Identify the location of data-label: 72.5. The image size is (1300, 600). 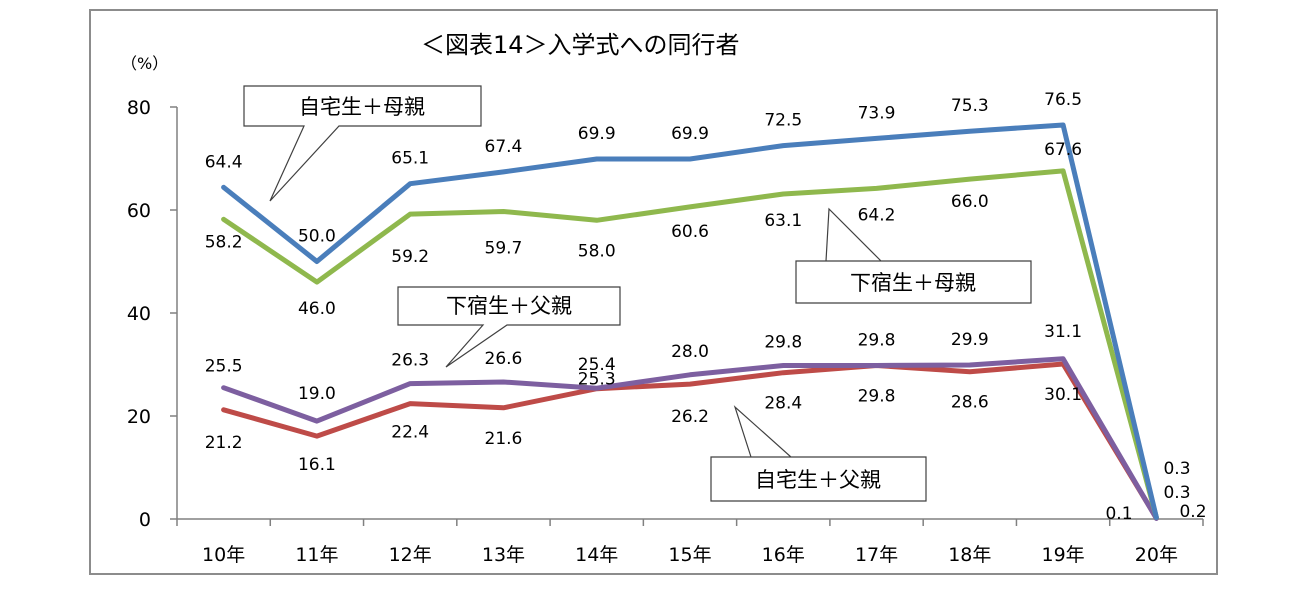
(783, 121).